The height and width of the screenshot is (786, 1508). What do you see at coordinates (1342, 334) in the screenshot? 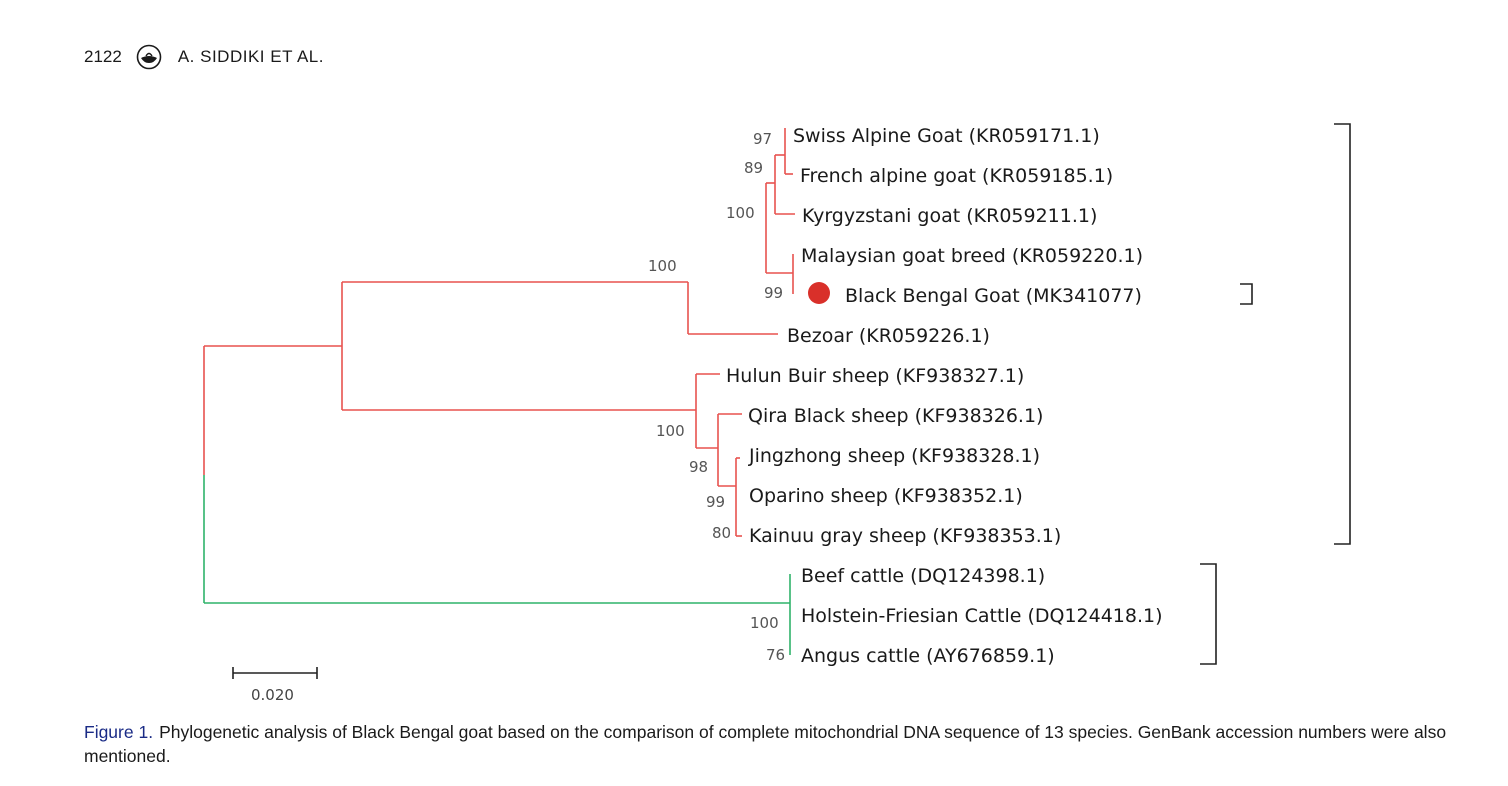
I see `bracket-caprinae` at bounding box center [1342, 334].